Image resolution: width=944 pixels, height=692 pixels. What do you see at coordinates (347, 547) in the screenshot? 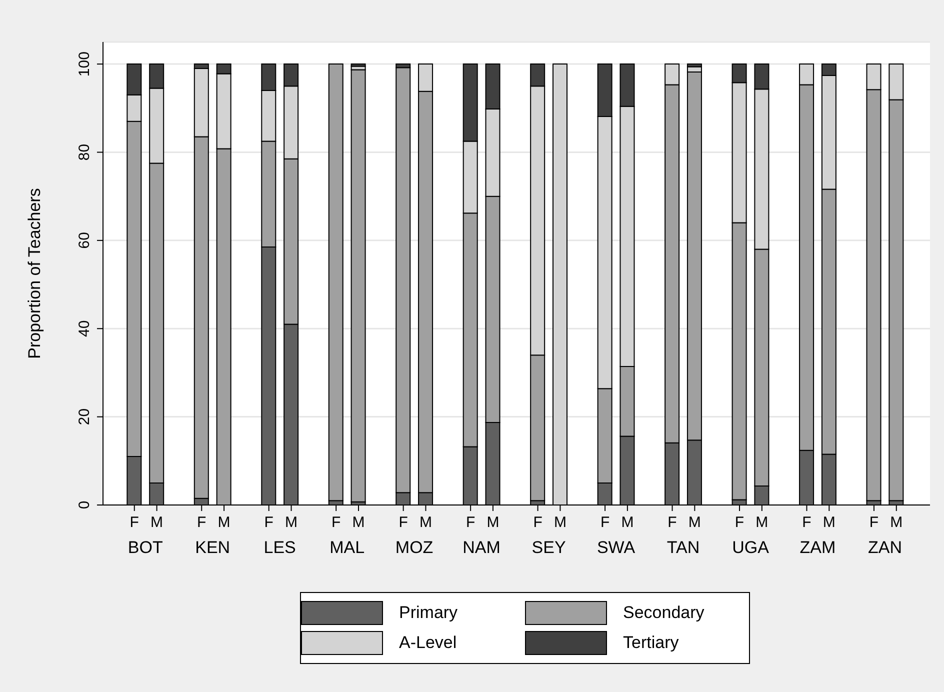
I see `text: MAL` at bounding box center [347, 547].